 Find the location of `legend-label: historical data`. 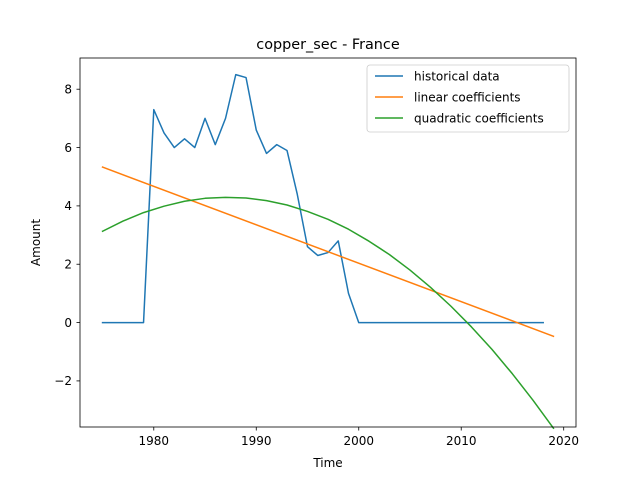

legend-label: historical data is located at coordinates (457, 77).